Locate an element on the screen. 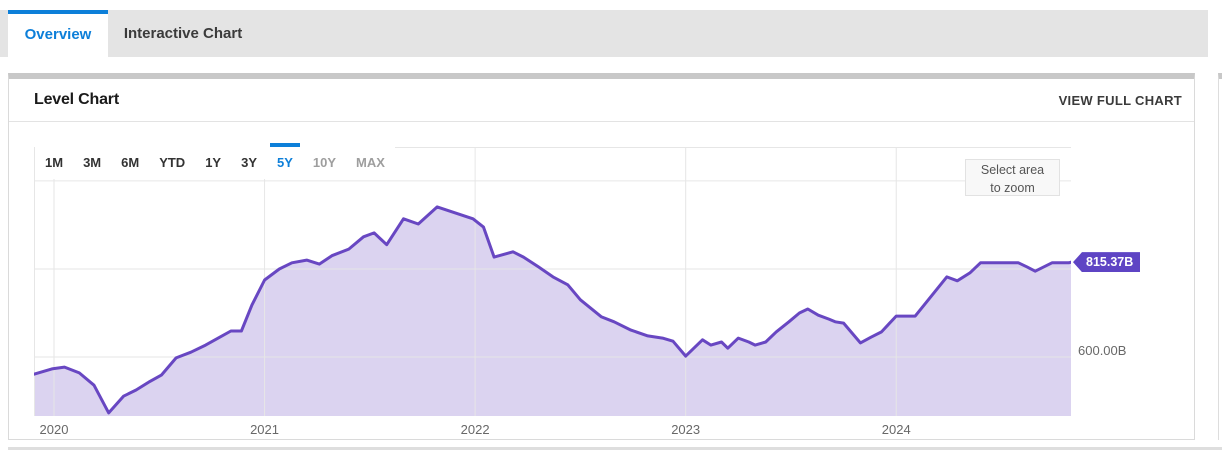 This screenshot has width=1222, height=450. range-button-ytd: YTD is located at coordinates (172, 163).